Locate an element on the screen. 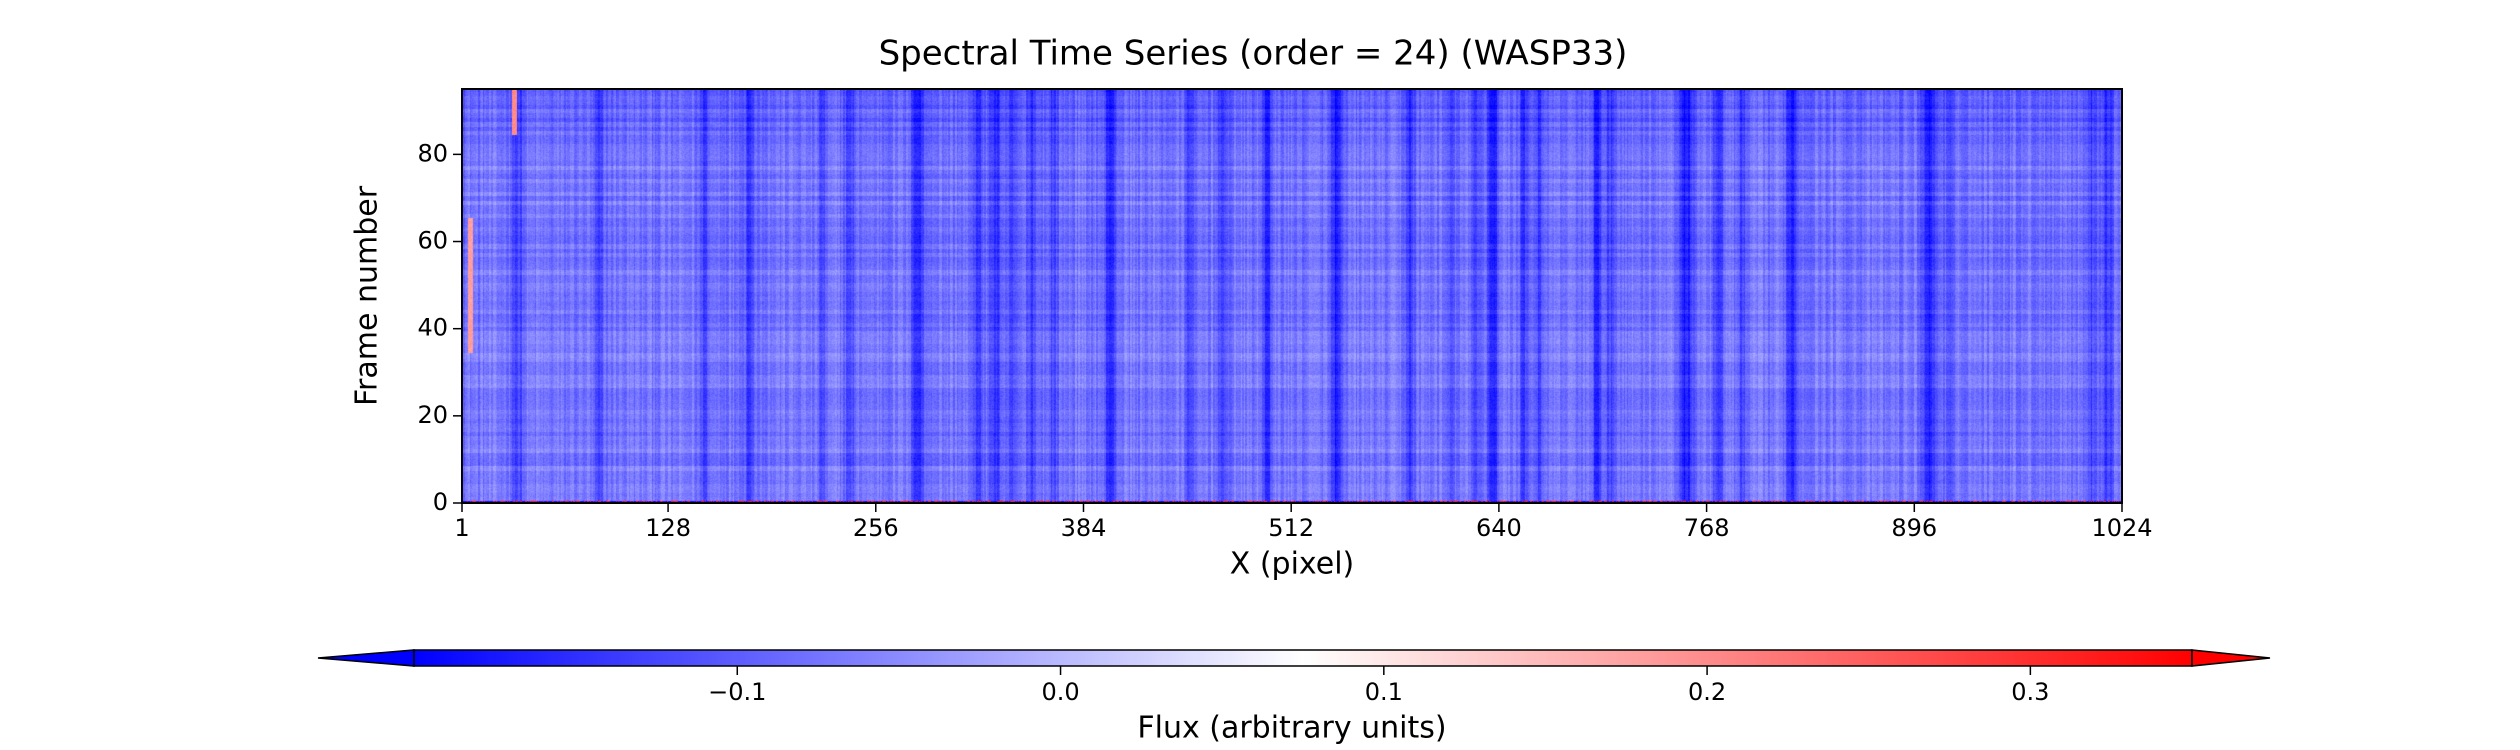 This screenshot has width=2520, height=750. x-tick-label: 768 is located at coordinates (1707, 528).